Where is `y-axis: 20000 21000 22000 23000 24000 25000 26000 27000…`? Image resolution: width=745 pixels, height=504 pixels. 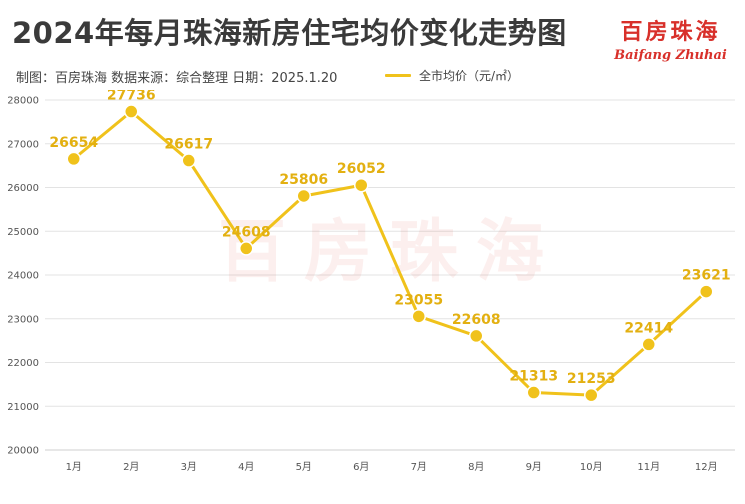 y-axis: 20000 21000 22000 23000 24000 25000 26000 27000… is located at coordinates (23, 276).